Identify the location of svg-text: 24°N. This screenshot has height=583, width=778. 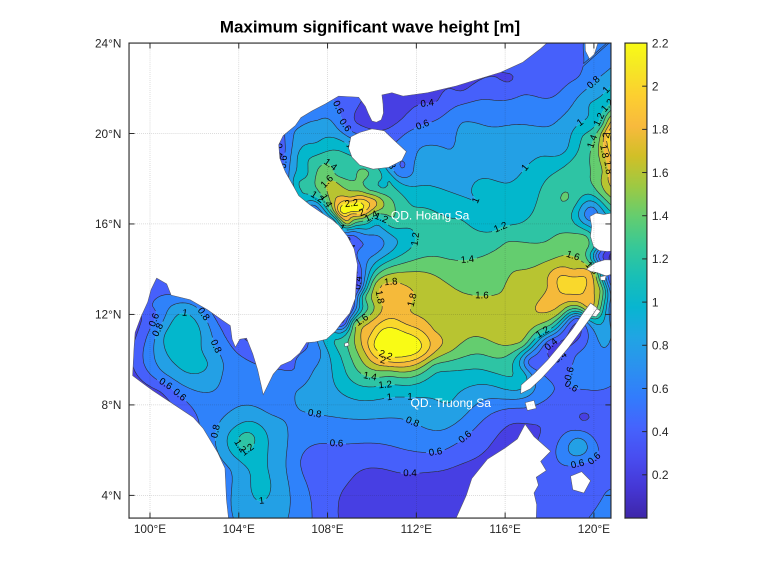
(108, 43).